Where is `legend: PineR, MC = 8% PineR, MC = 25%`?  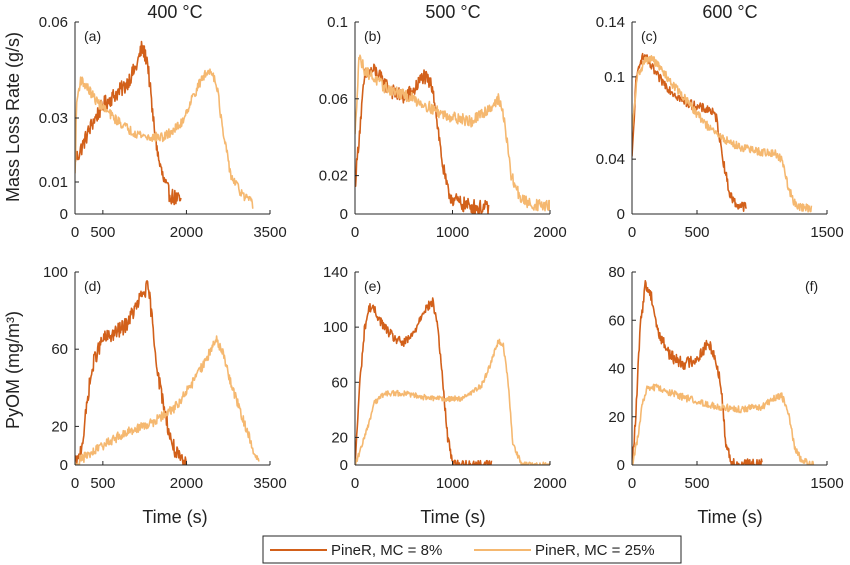 legend: PineR, MC = 8% PineR, MC = 25% is located at coordinates (472, 549).